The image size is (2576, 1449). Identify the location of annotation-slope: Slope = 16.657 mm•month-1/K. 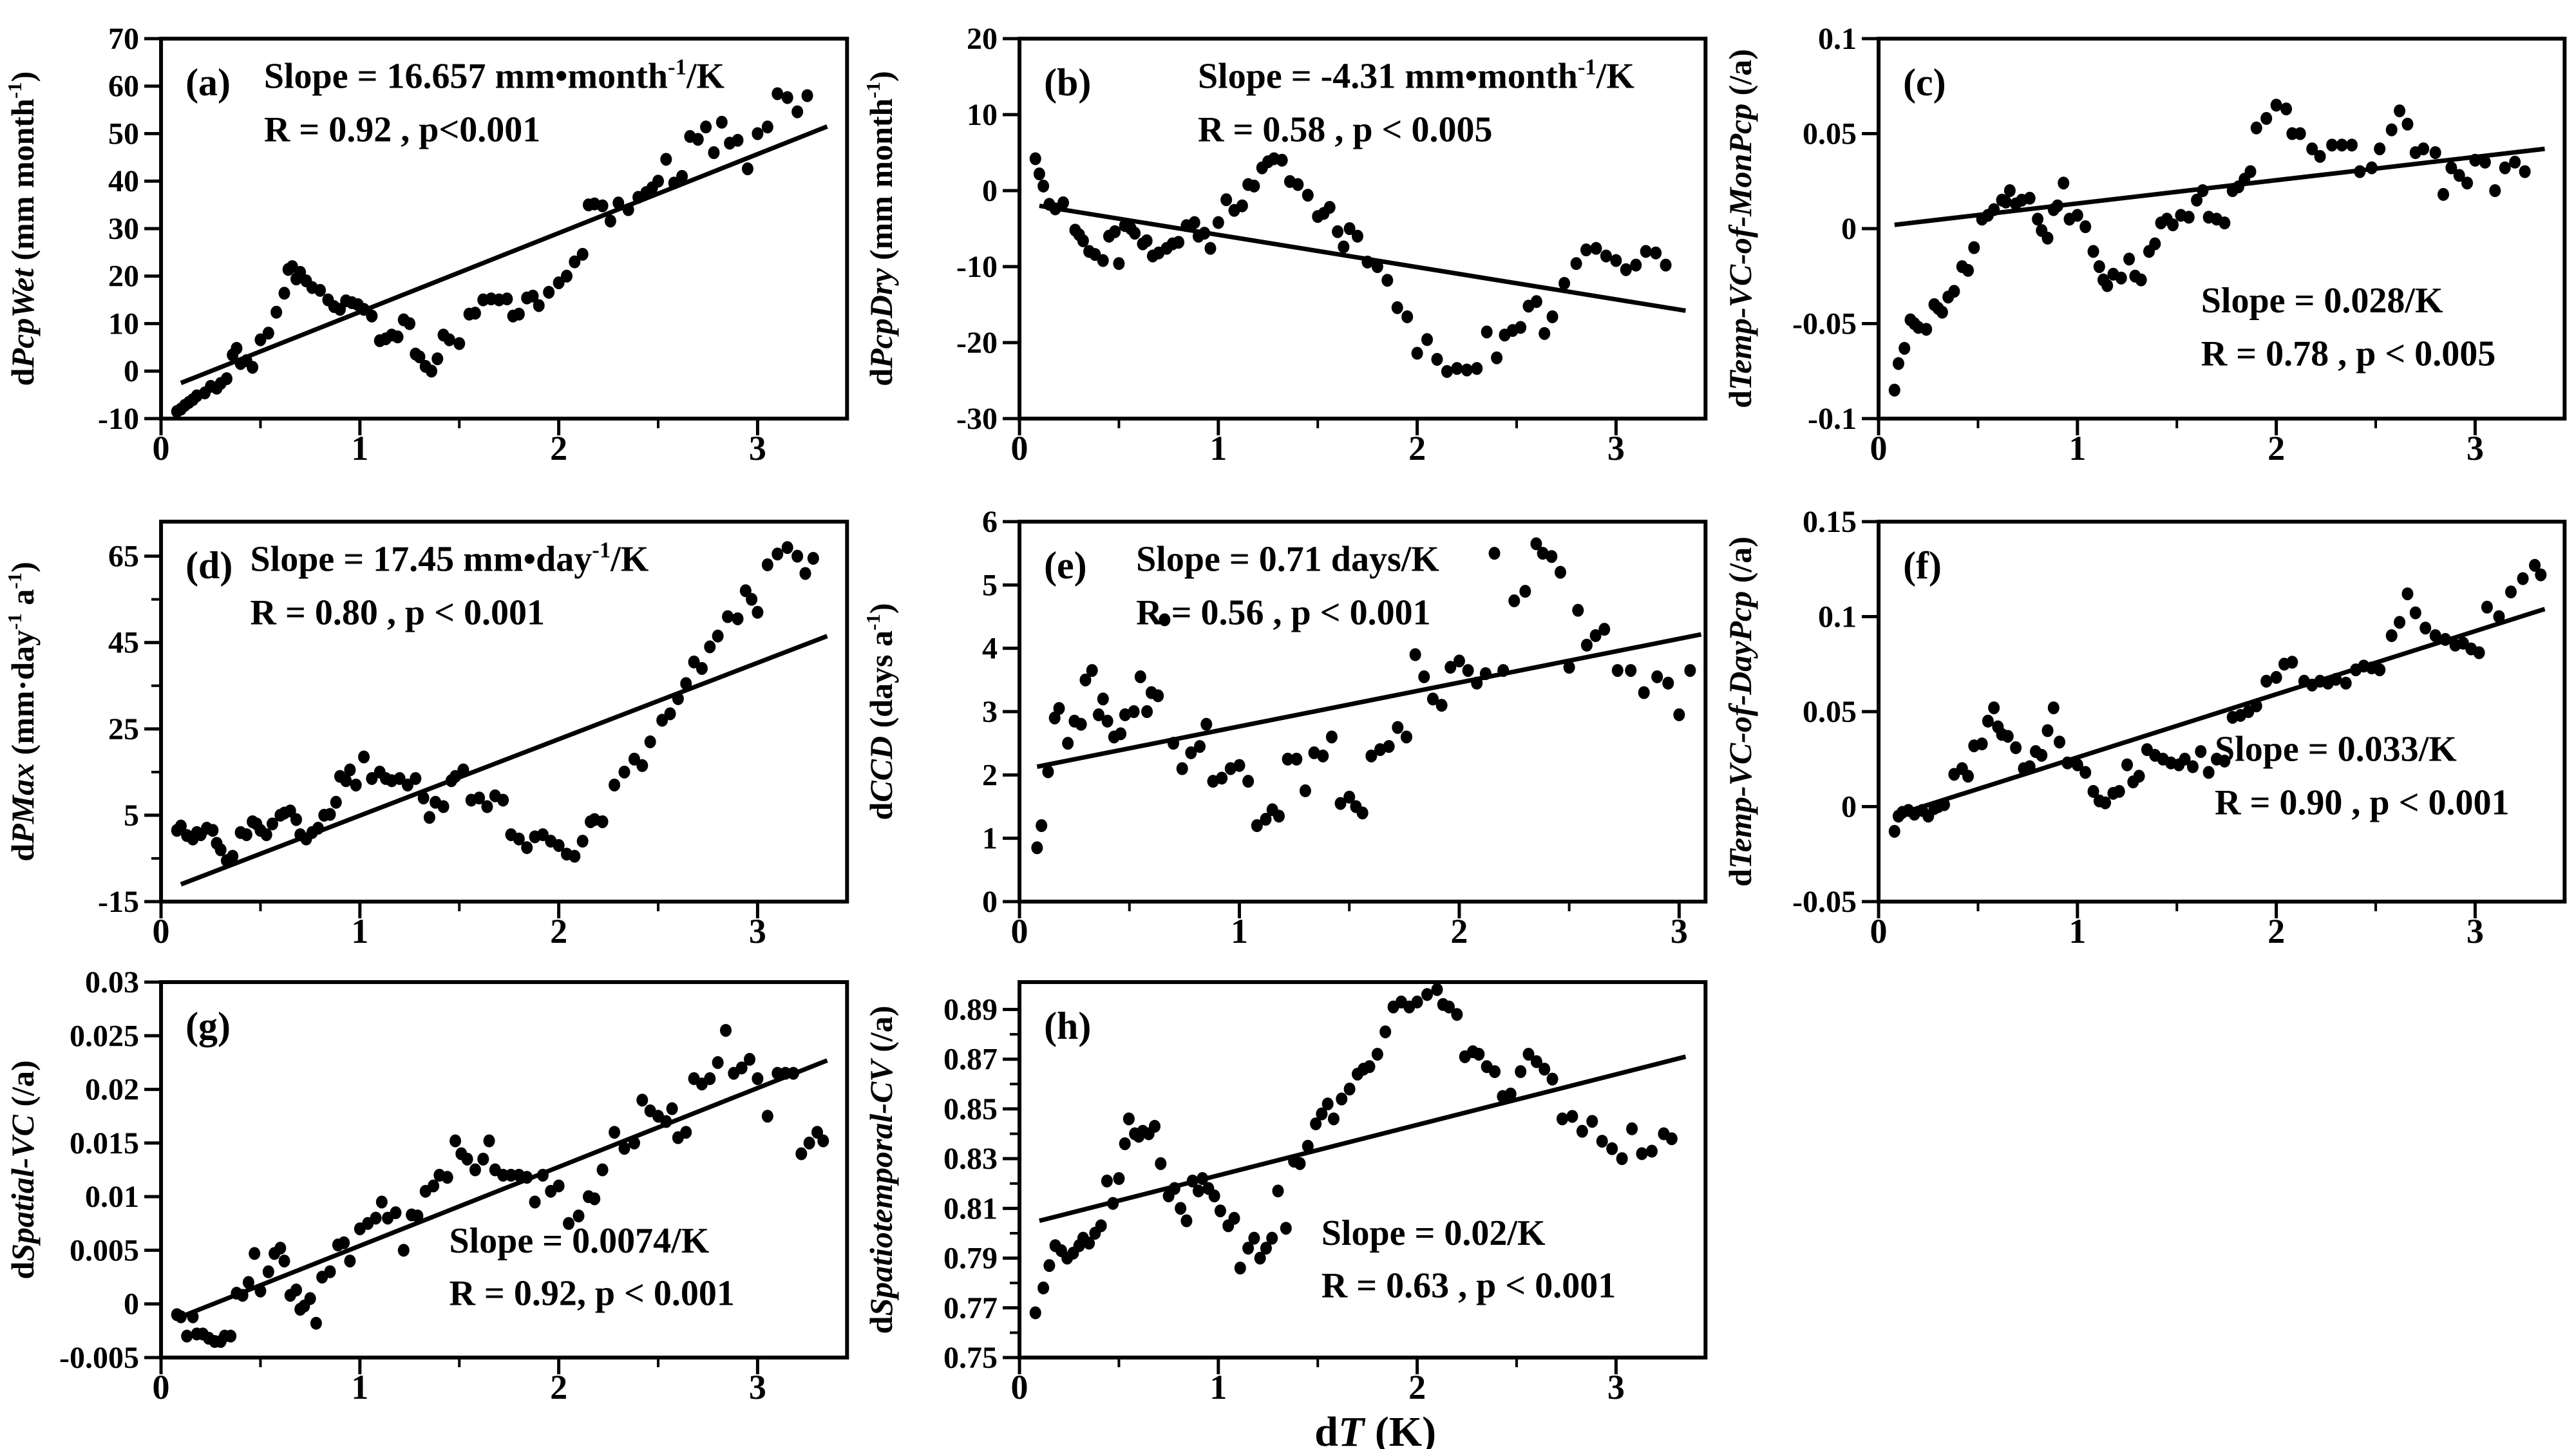
(495, 75).